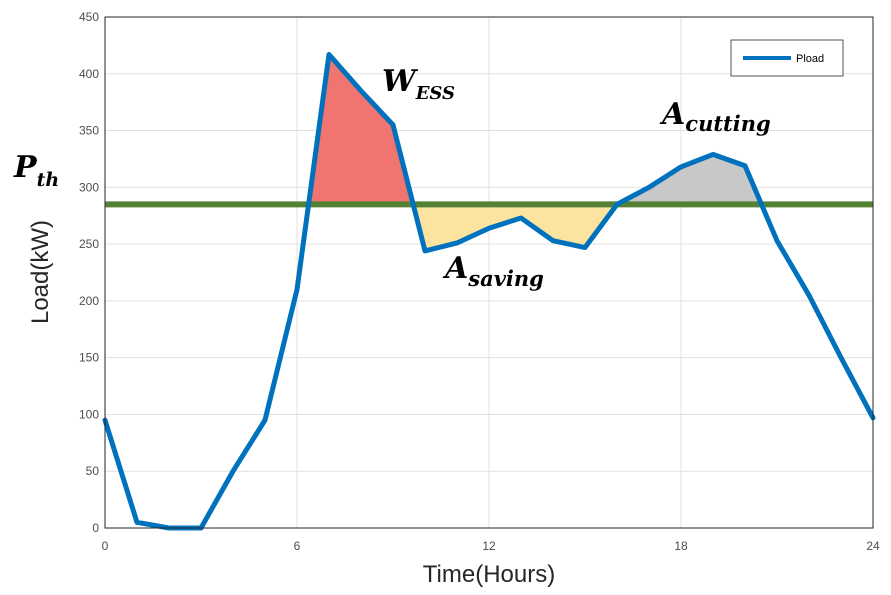  I want to click on y-tick-label: 300, so click(89, 187).